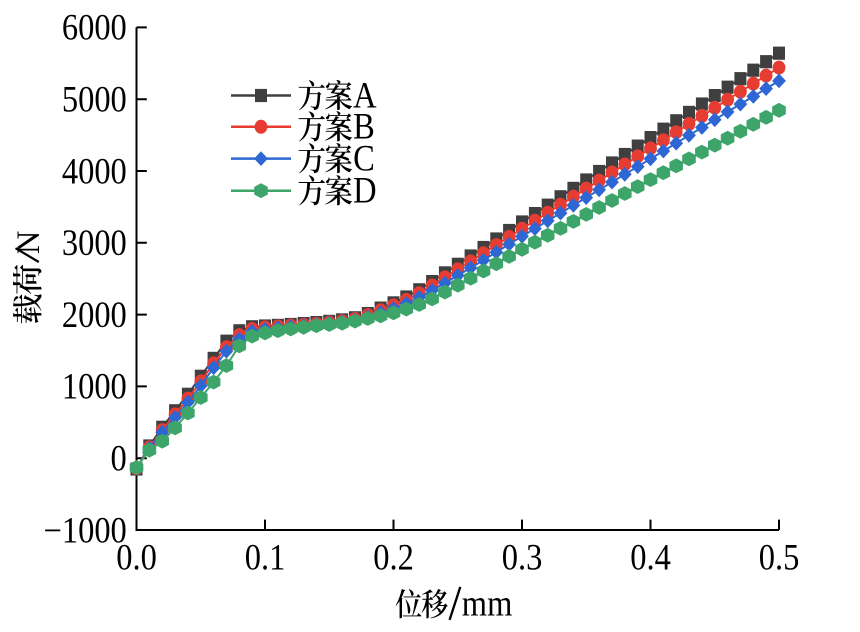  I want to click on svg-text: A, so click(364, 96).